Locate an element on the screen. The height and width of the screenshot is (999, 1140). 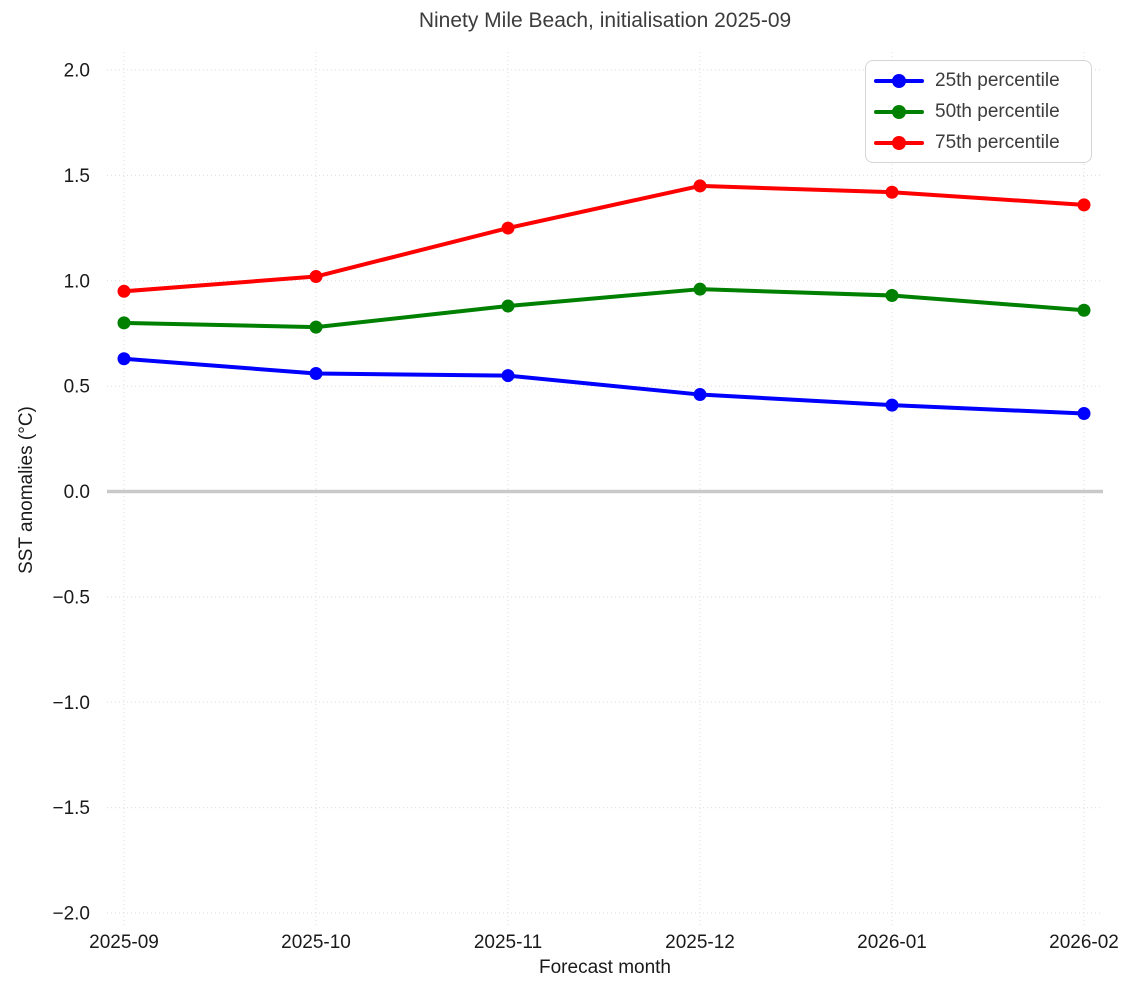
y-tick-label: −2.0 is located at coordinates (71, 914).